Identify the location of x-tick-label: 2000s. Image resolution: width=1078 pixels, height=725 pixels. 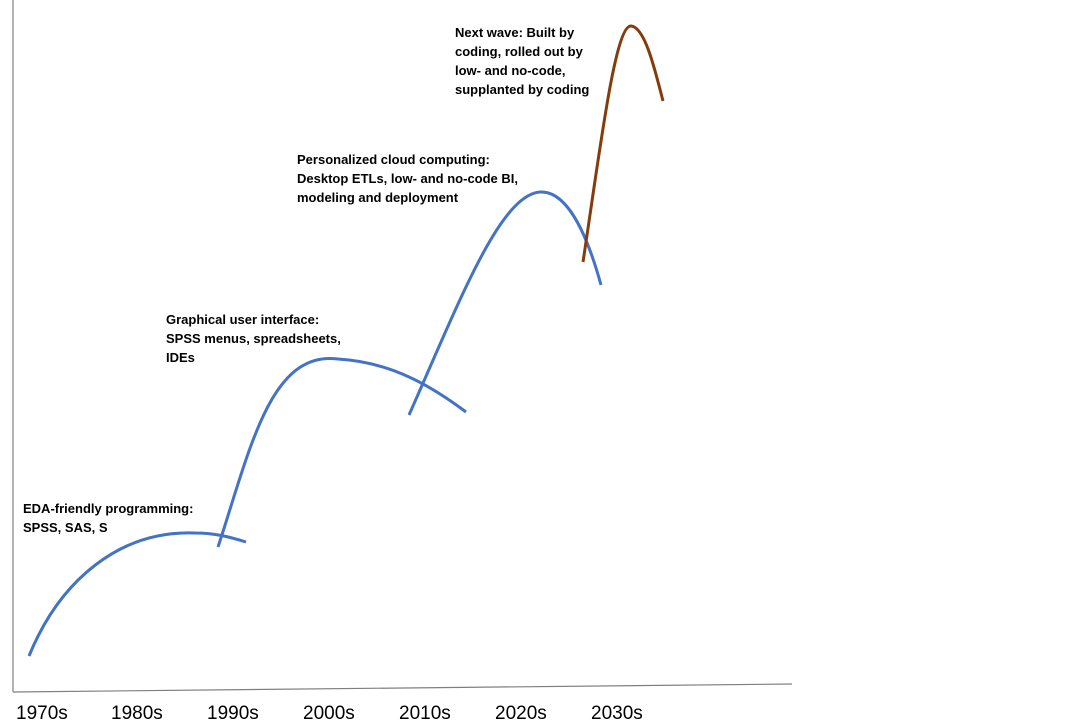
(329, 713).